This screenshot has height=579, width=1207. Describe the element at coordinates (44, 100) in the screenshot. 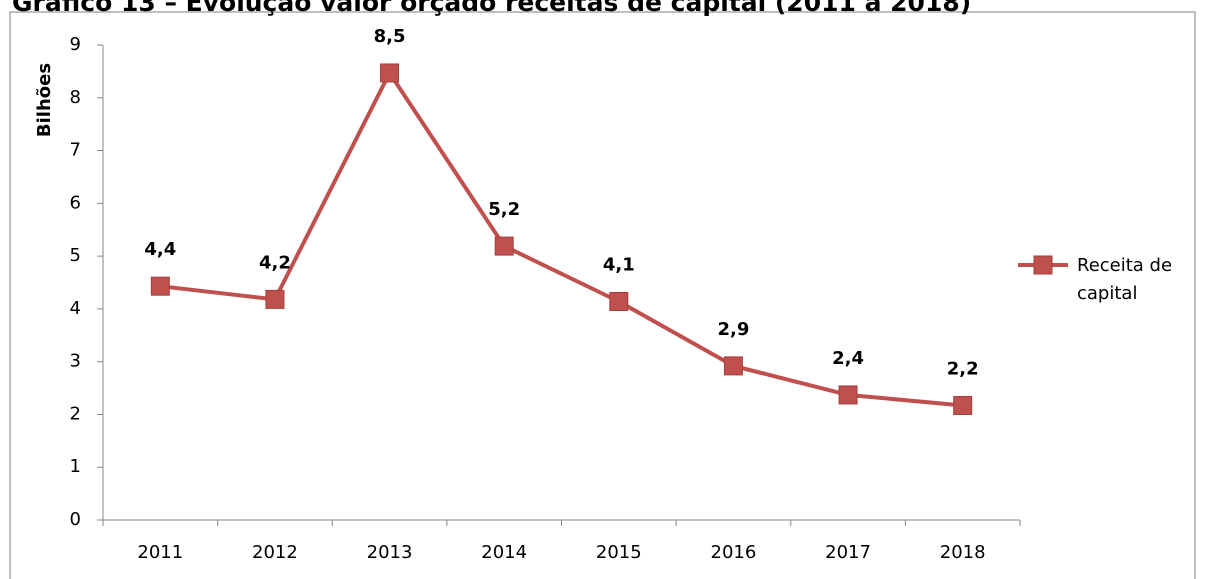

I see `y-axis-label: Bilhões` at that location.